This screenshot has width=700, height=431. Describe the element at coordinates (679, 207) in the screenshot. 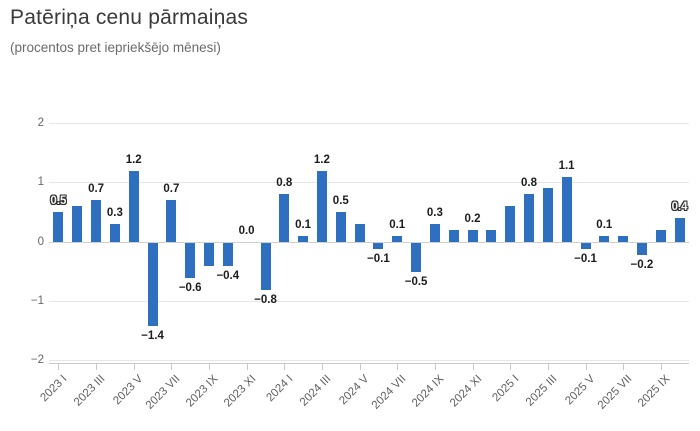

I see `bar-data-label: 0.4` at that location.